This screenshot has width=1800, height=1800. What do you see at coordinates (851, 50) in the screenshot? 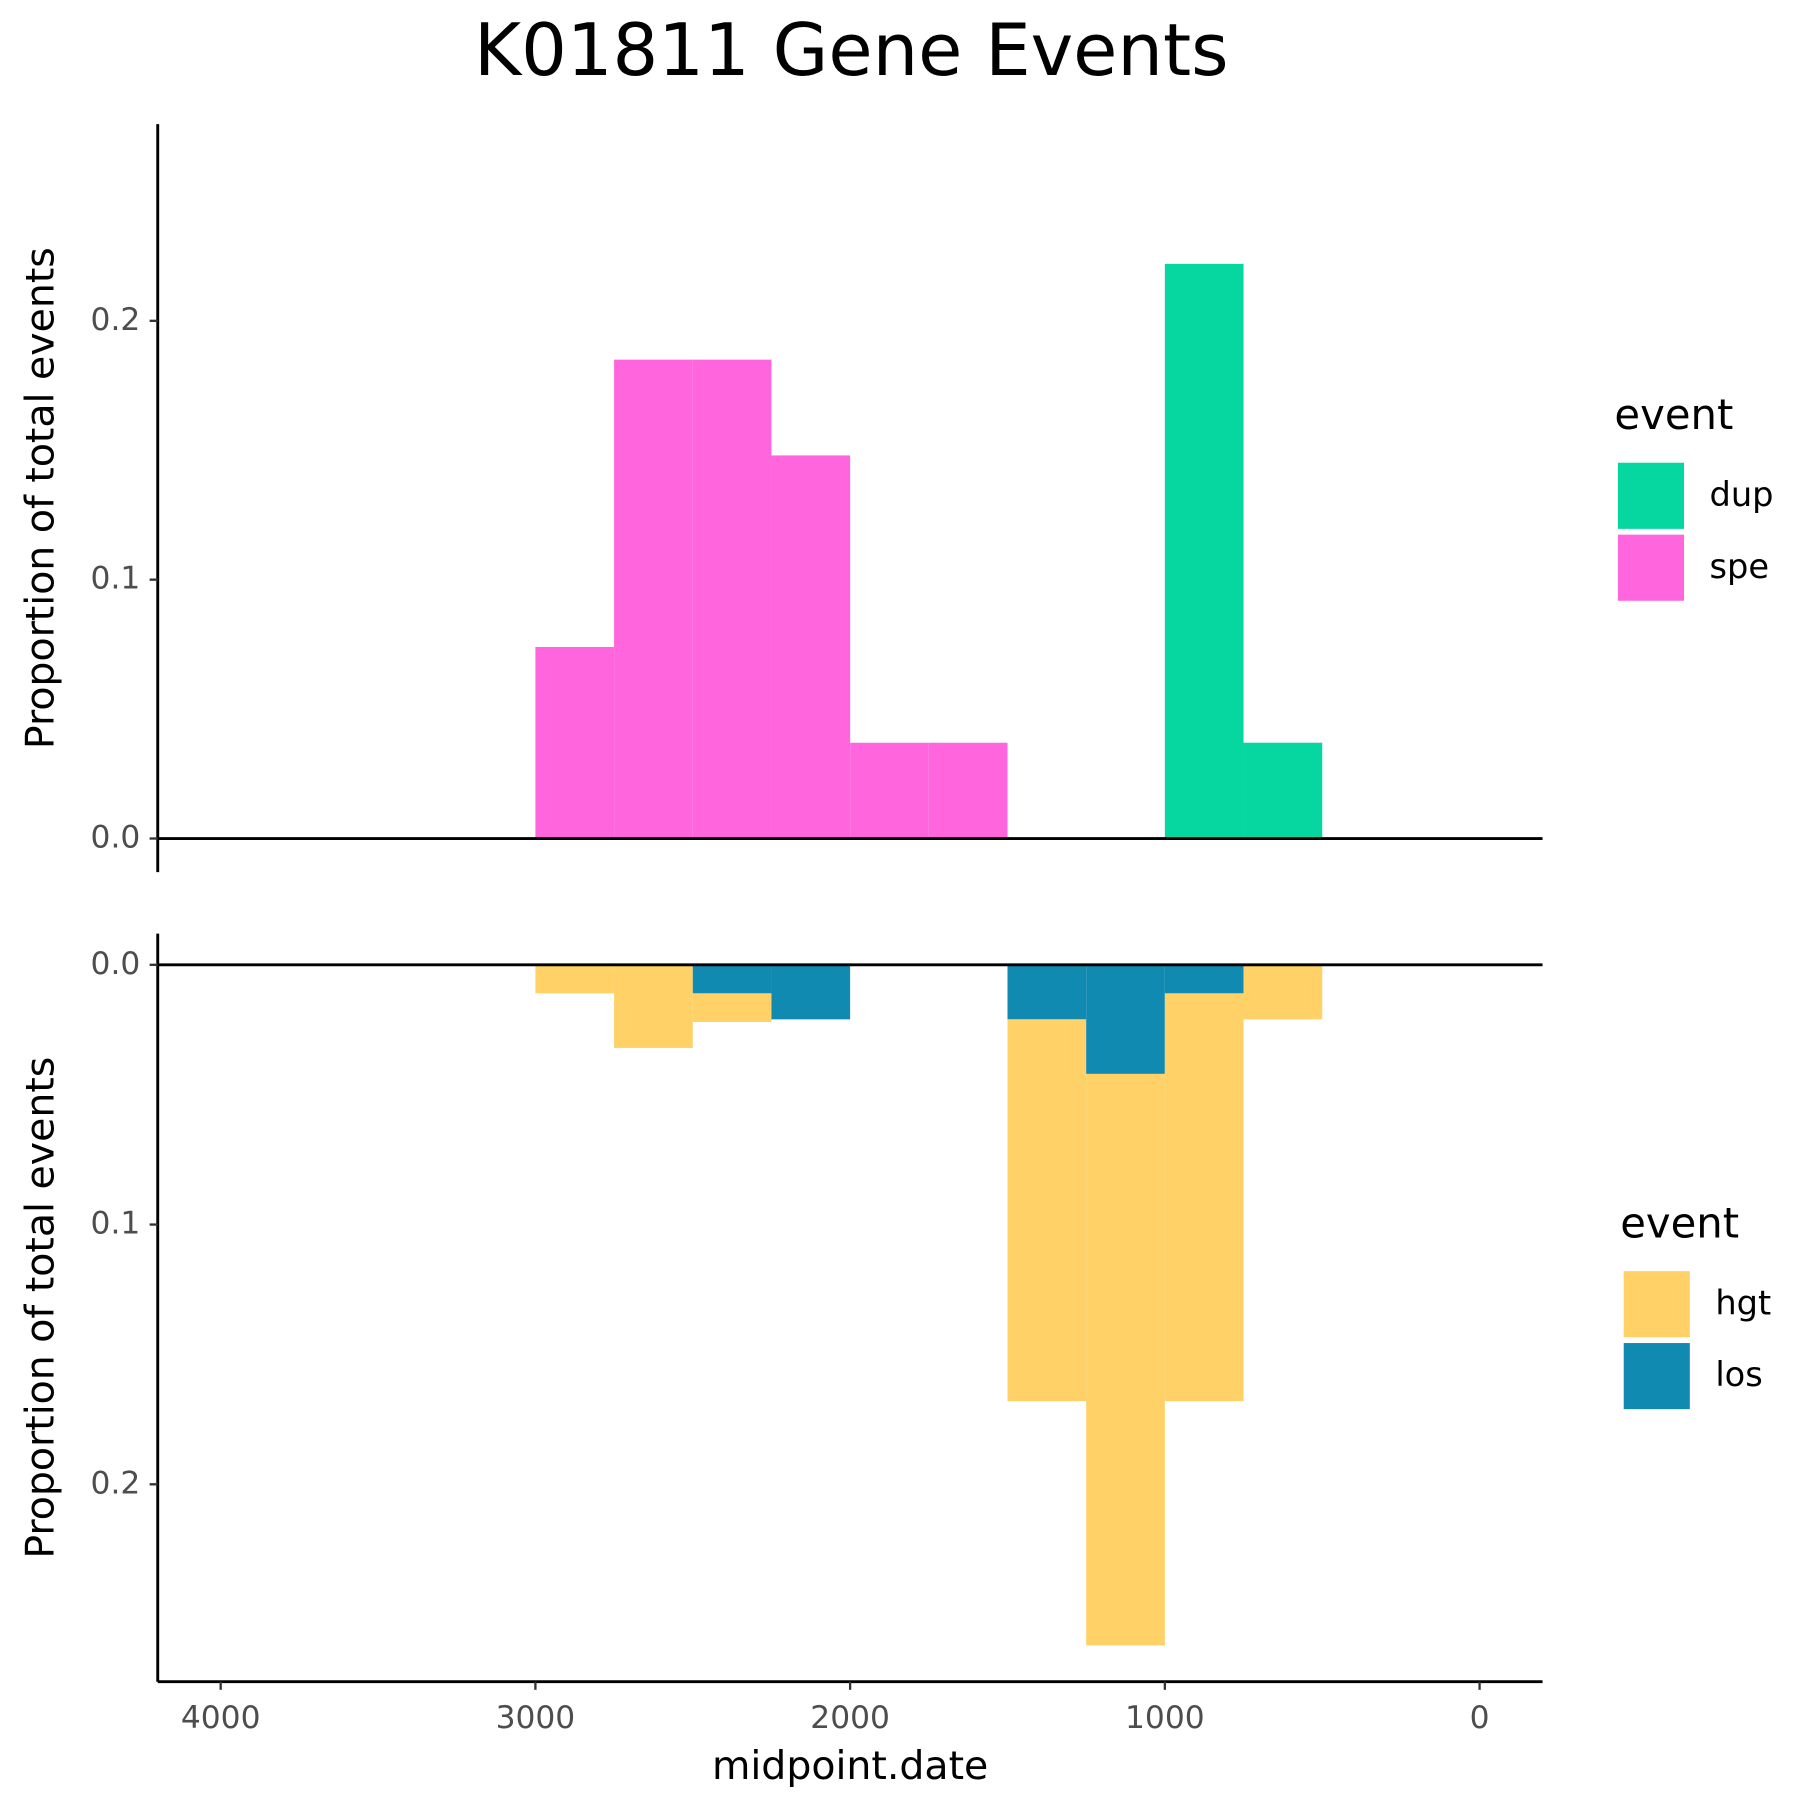
I see `chart-title: K01811 Gene Events` at bounding box center [851, 50].